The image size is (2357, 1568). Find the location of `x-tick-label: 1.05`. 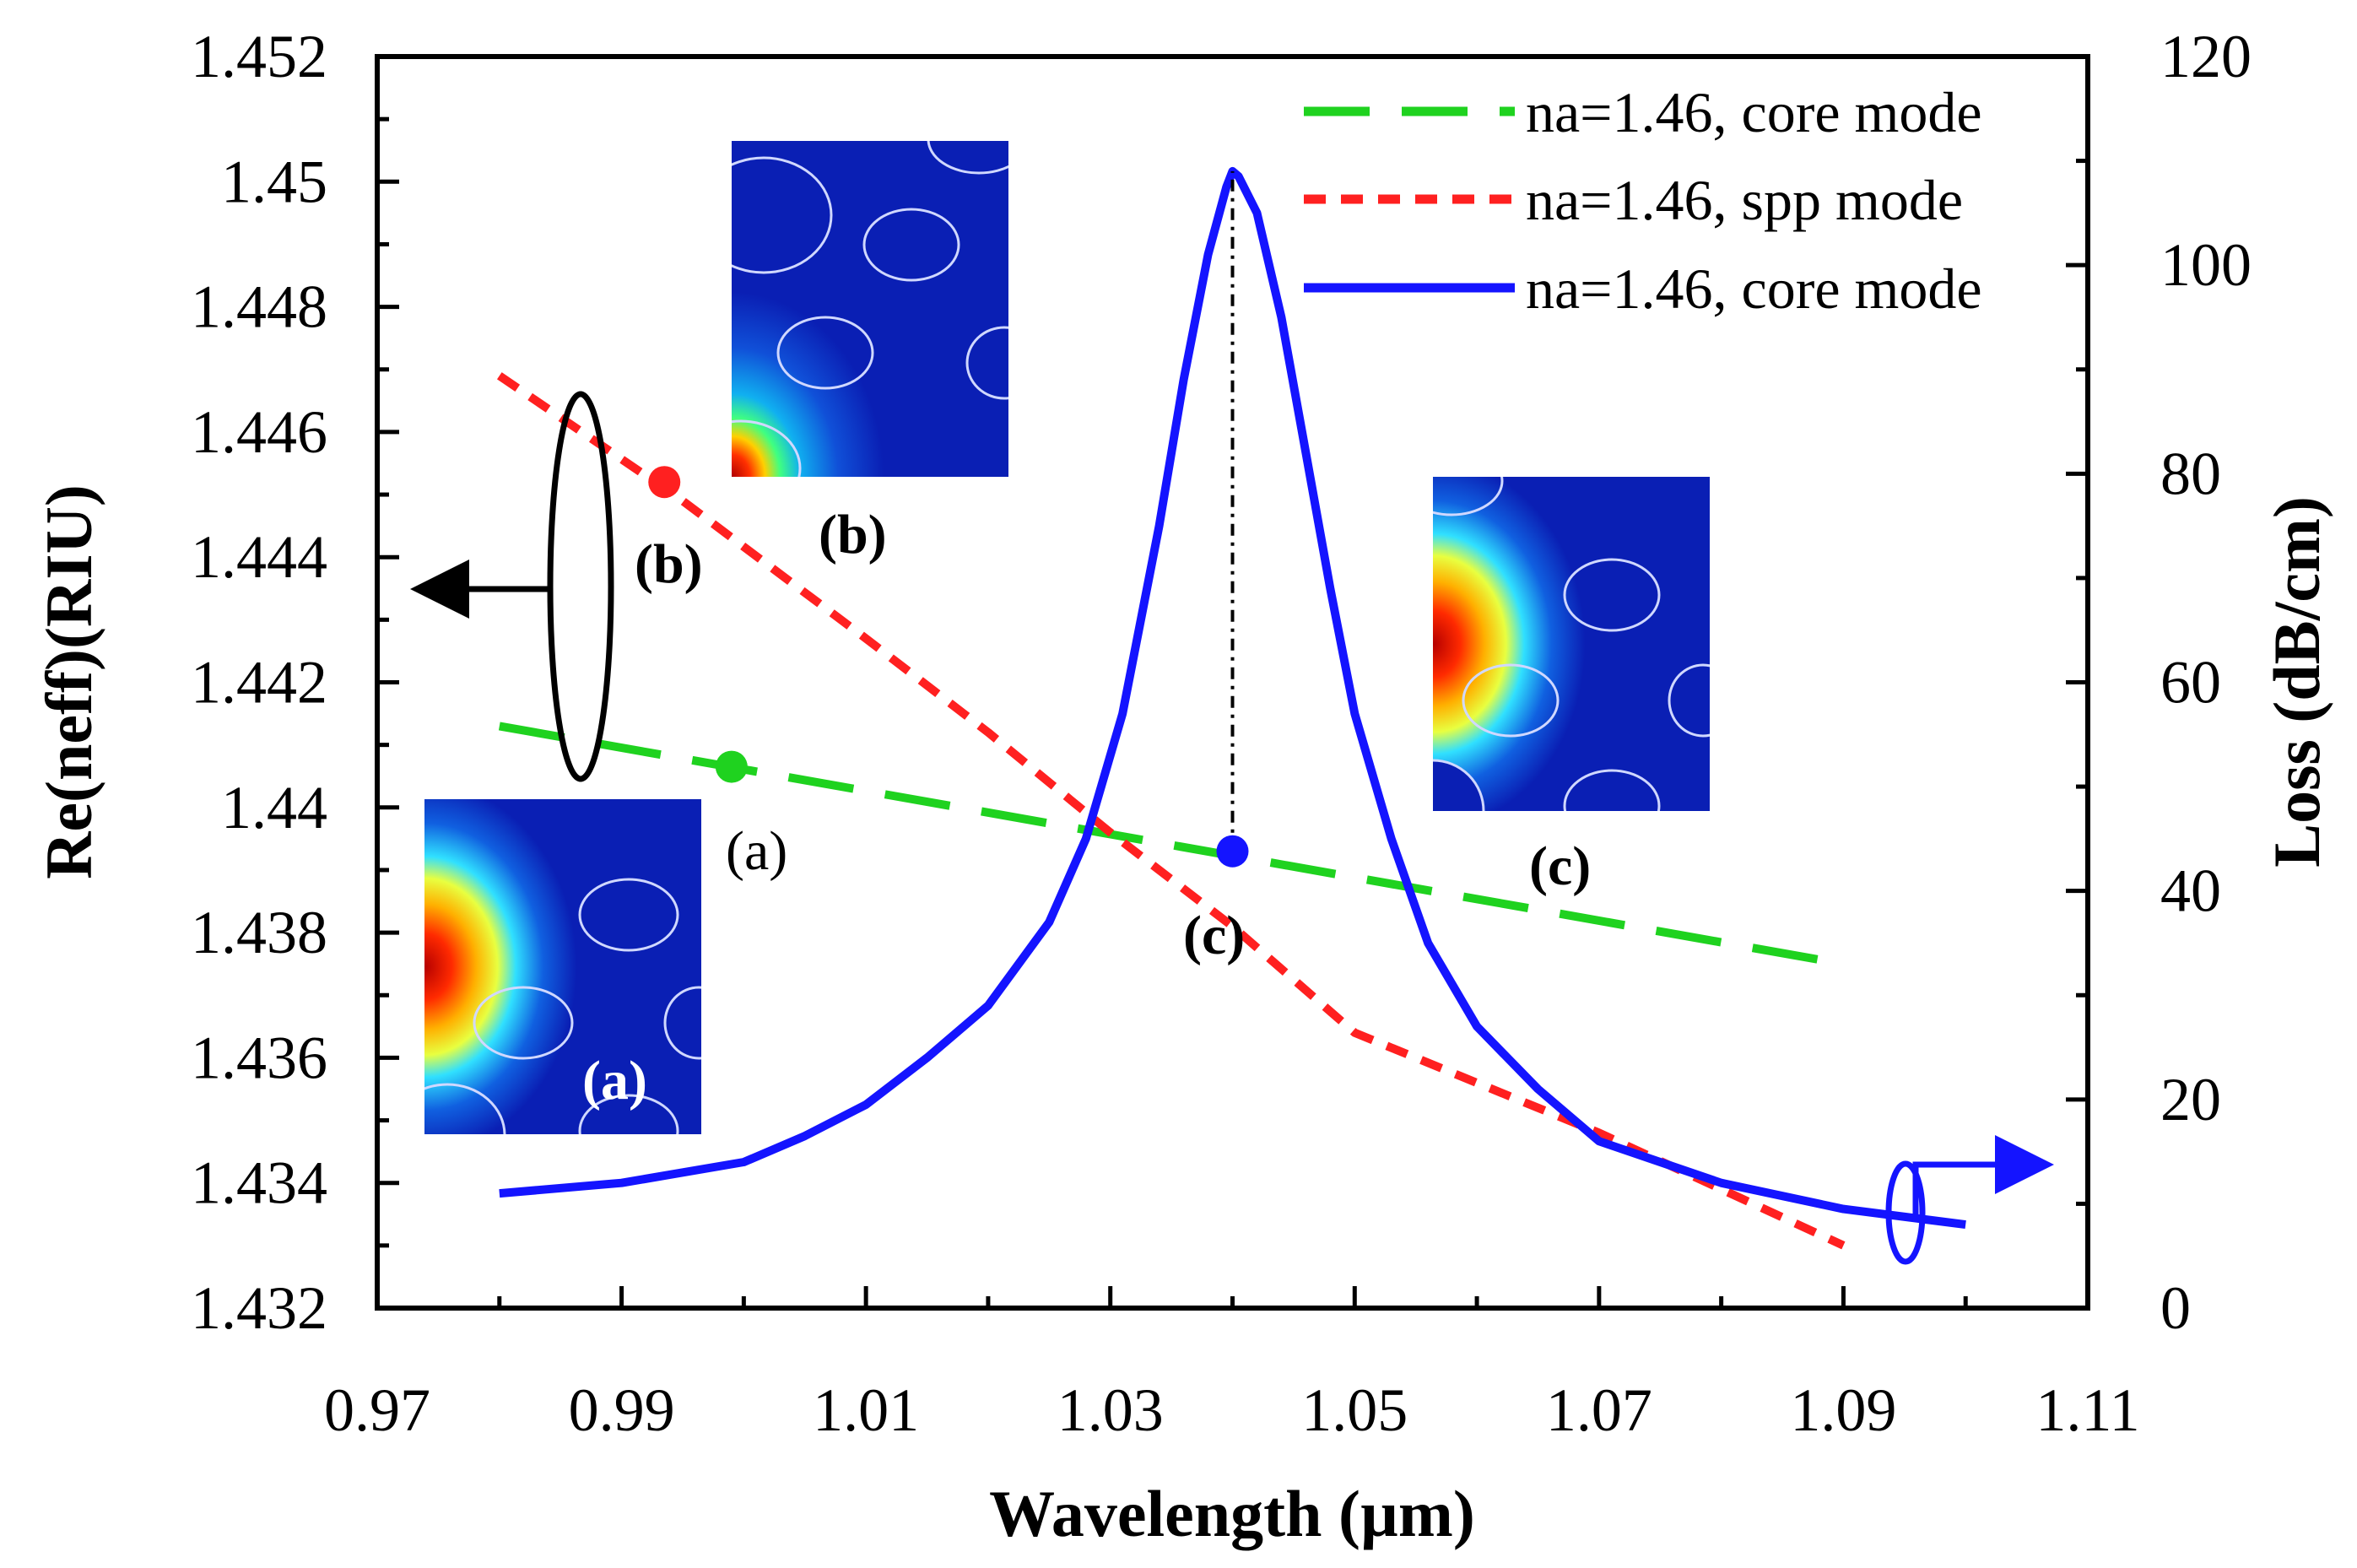

x-tick-label: 1.05 is located at coordinates (1354, 1410).